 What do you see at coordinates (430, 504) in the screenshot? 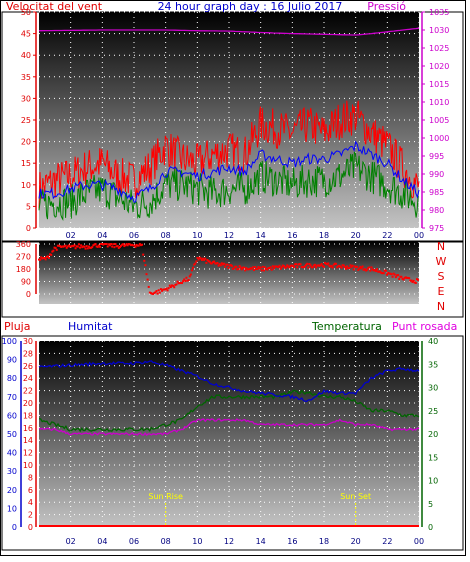
I see `temperature-tick-label: 5` at bounding box center [430, 504].